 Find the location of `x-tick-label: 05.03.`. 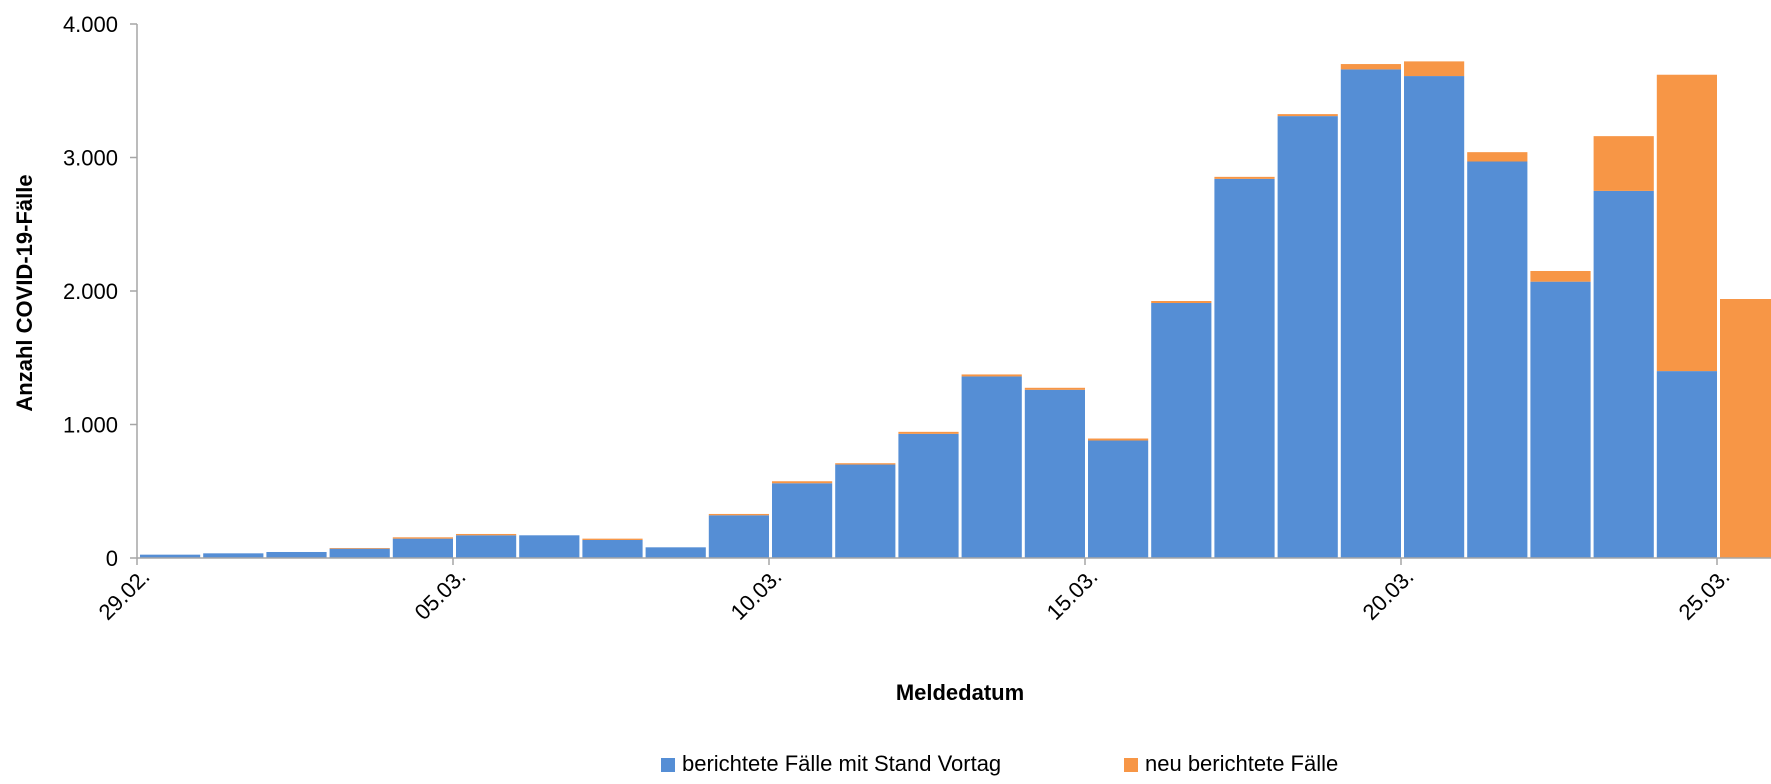

x-tick-label: 05.03. is located at coordinates (440, 594).